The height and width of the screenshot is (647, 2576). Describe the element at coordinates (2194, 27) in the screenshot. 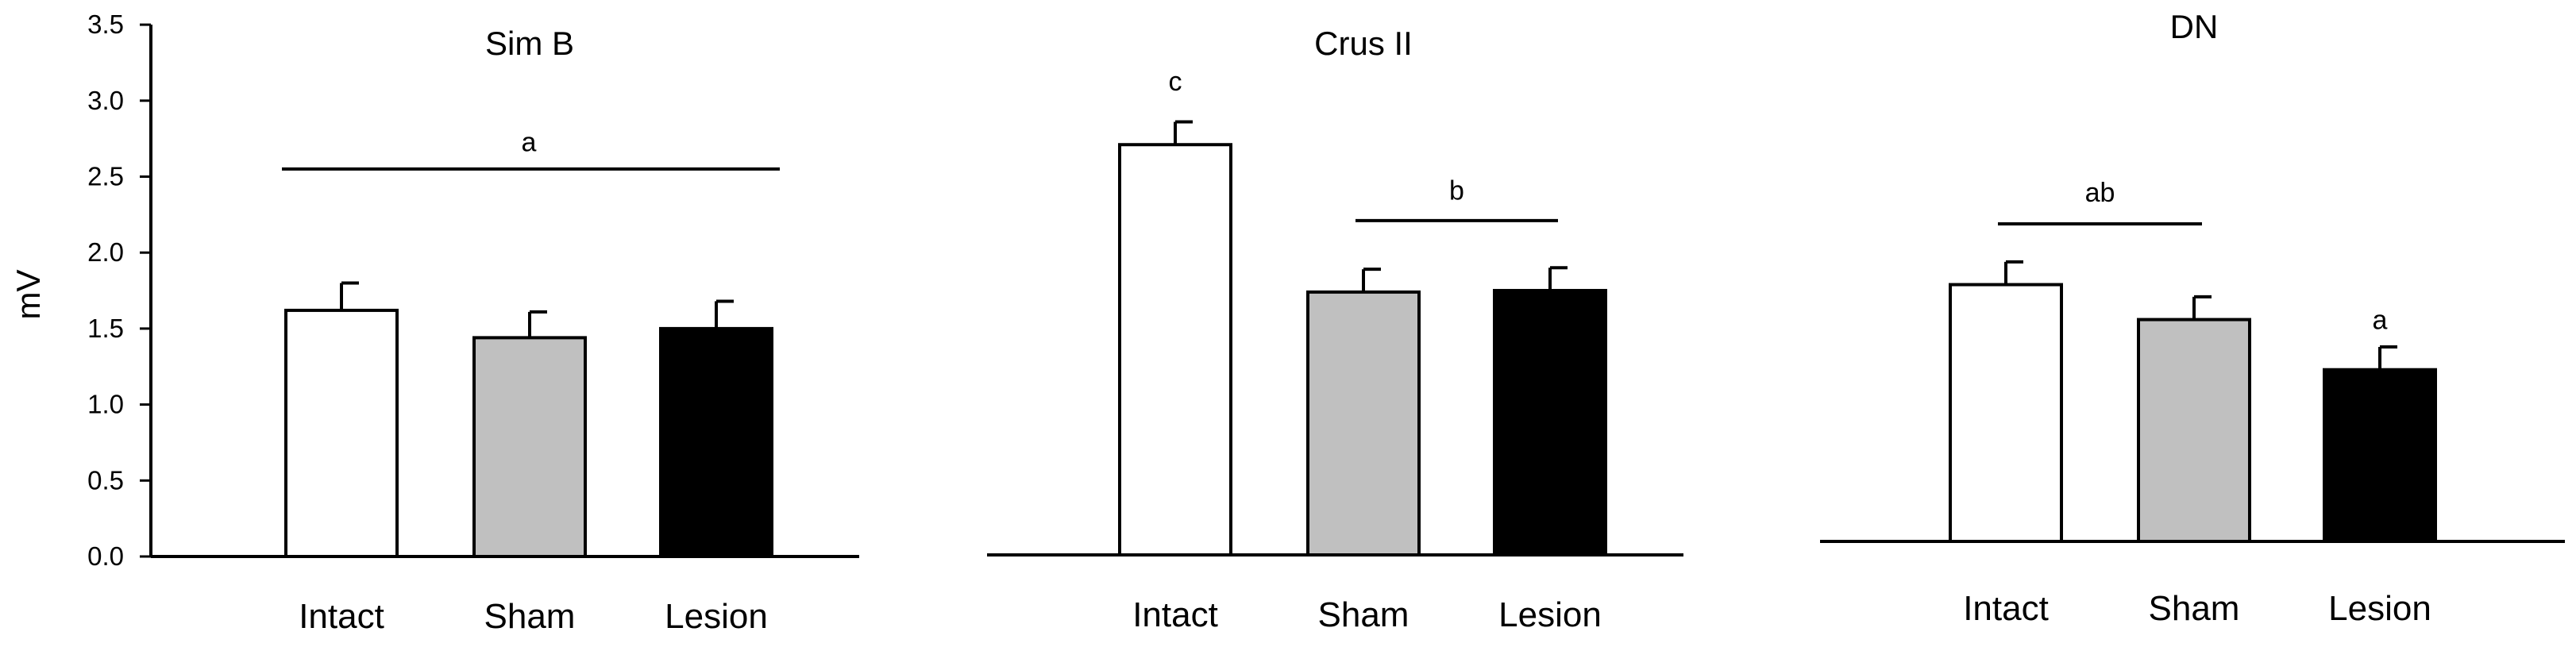

I see `chart-title: DN` at that location.